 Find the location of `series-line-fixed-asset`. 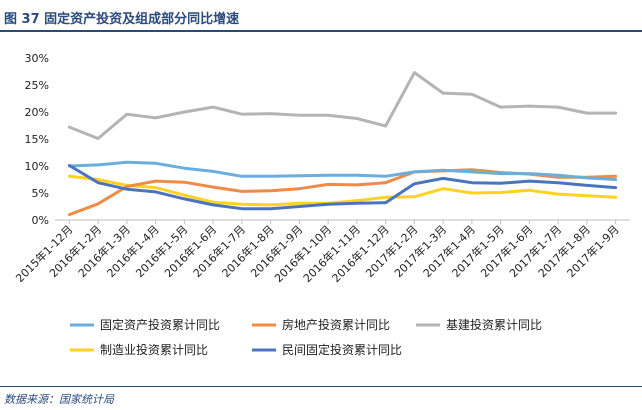

series-line-fixed-asset is located at coordinates (342, 170).